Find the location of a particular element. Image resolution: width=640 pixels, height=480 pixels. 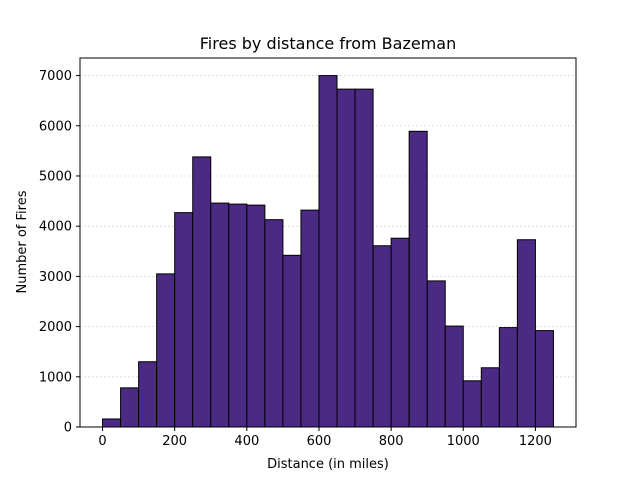

x-tick-label: 1000 is located at coordinates (463, 441).